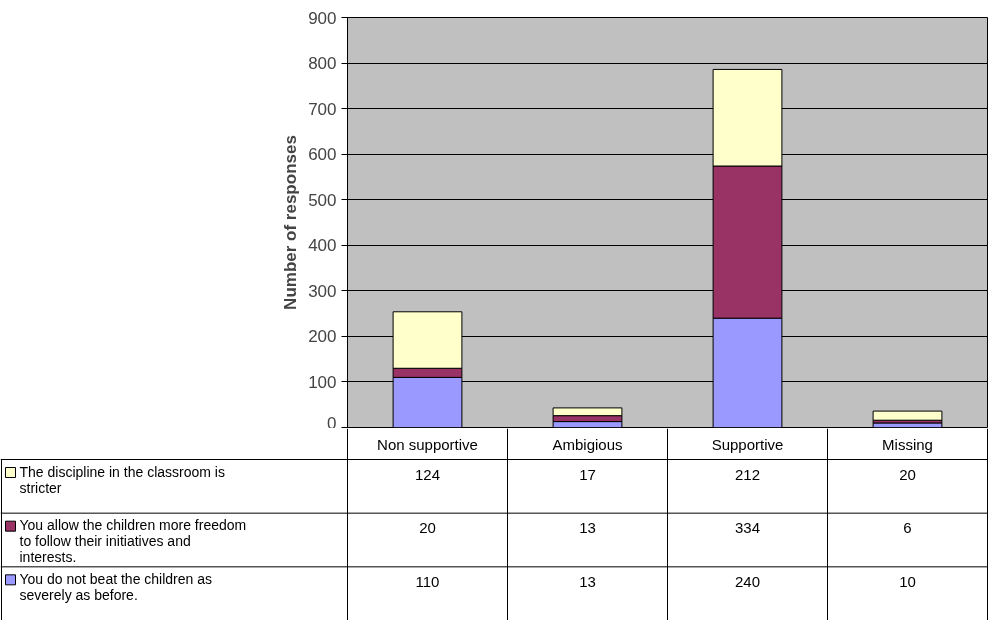  Describe the element at coordinates (907, 444) in the screenshot. I see `x-tick-label: Missing` at that location.